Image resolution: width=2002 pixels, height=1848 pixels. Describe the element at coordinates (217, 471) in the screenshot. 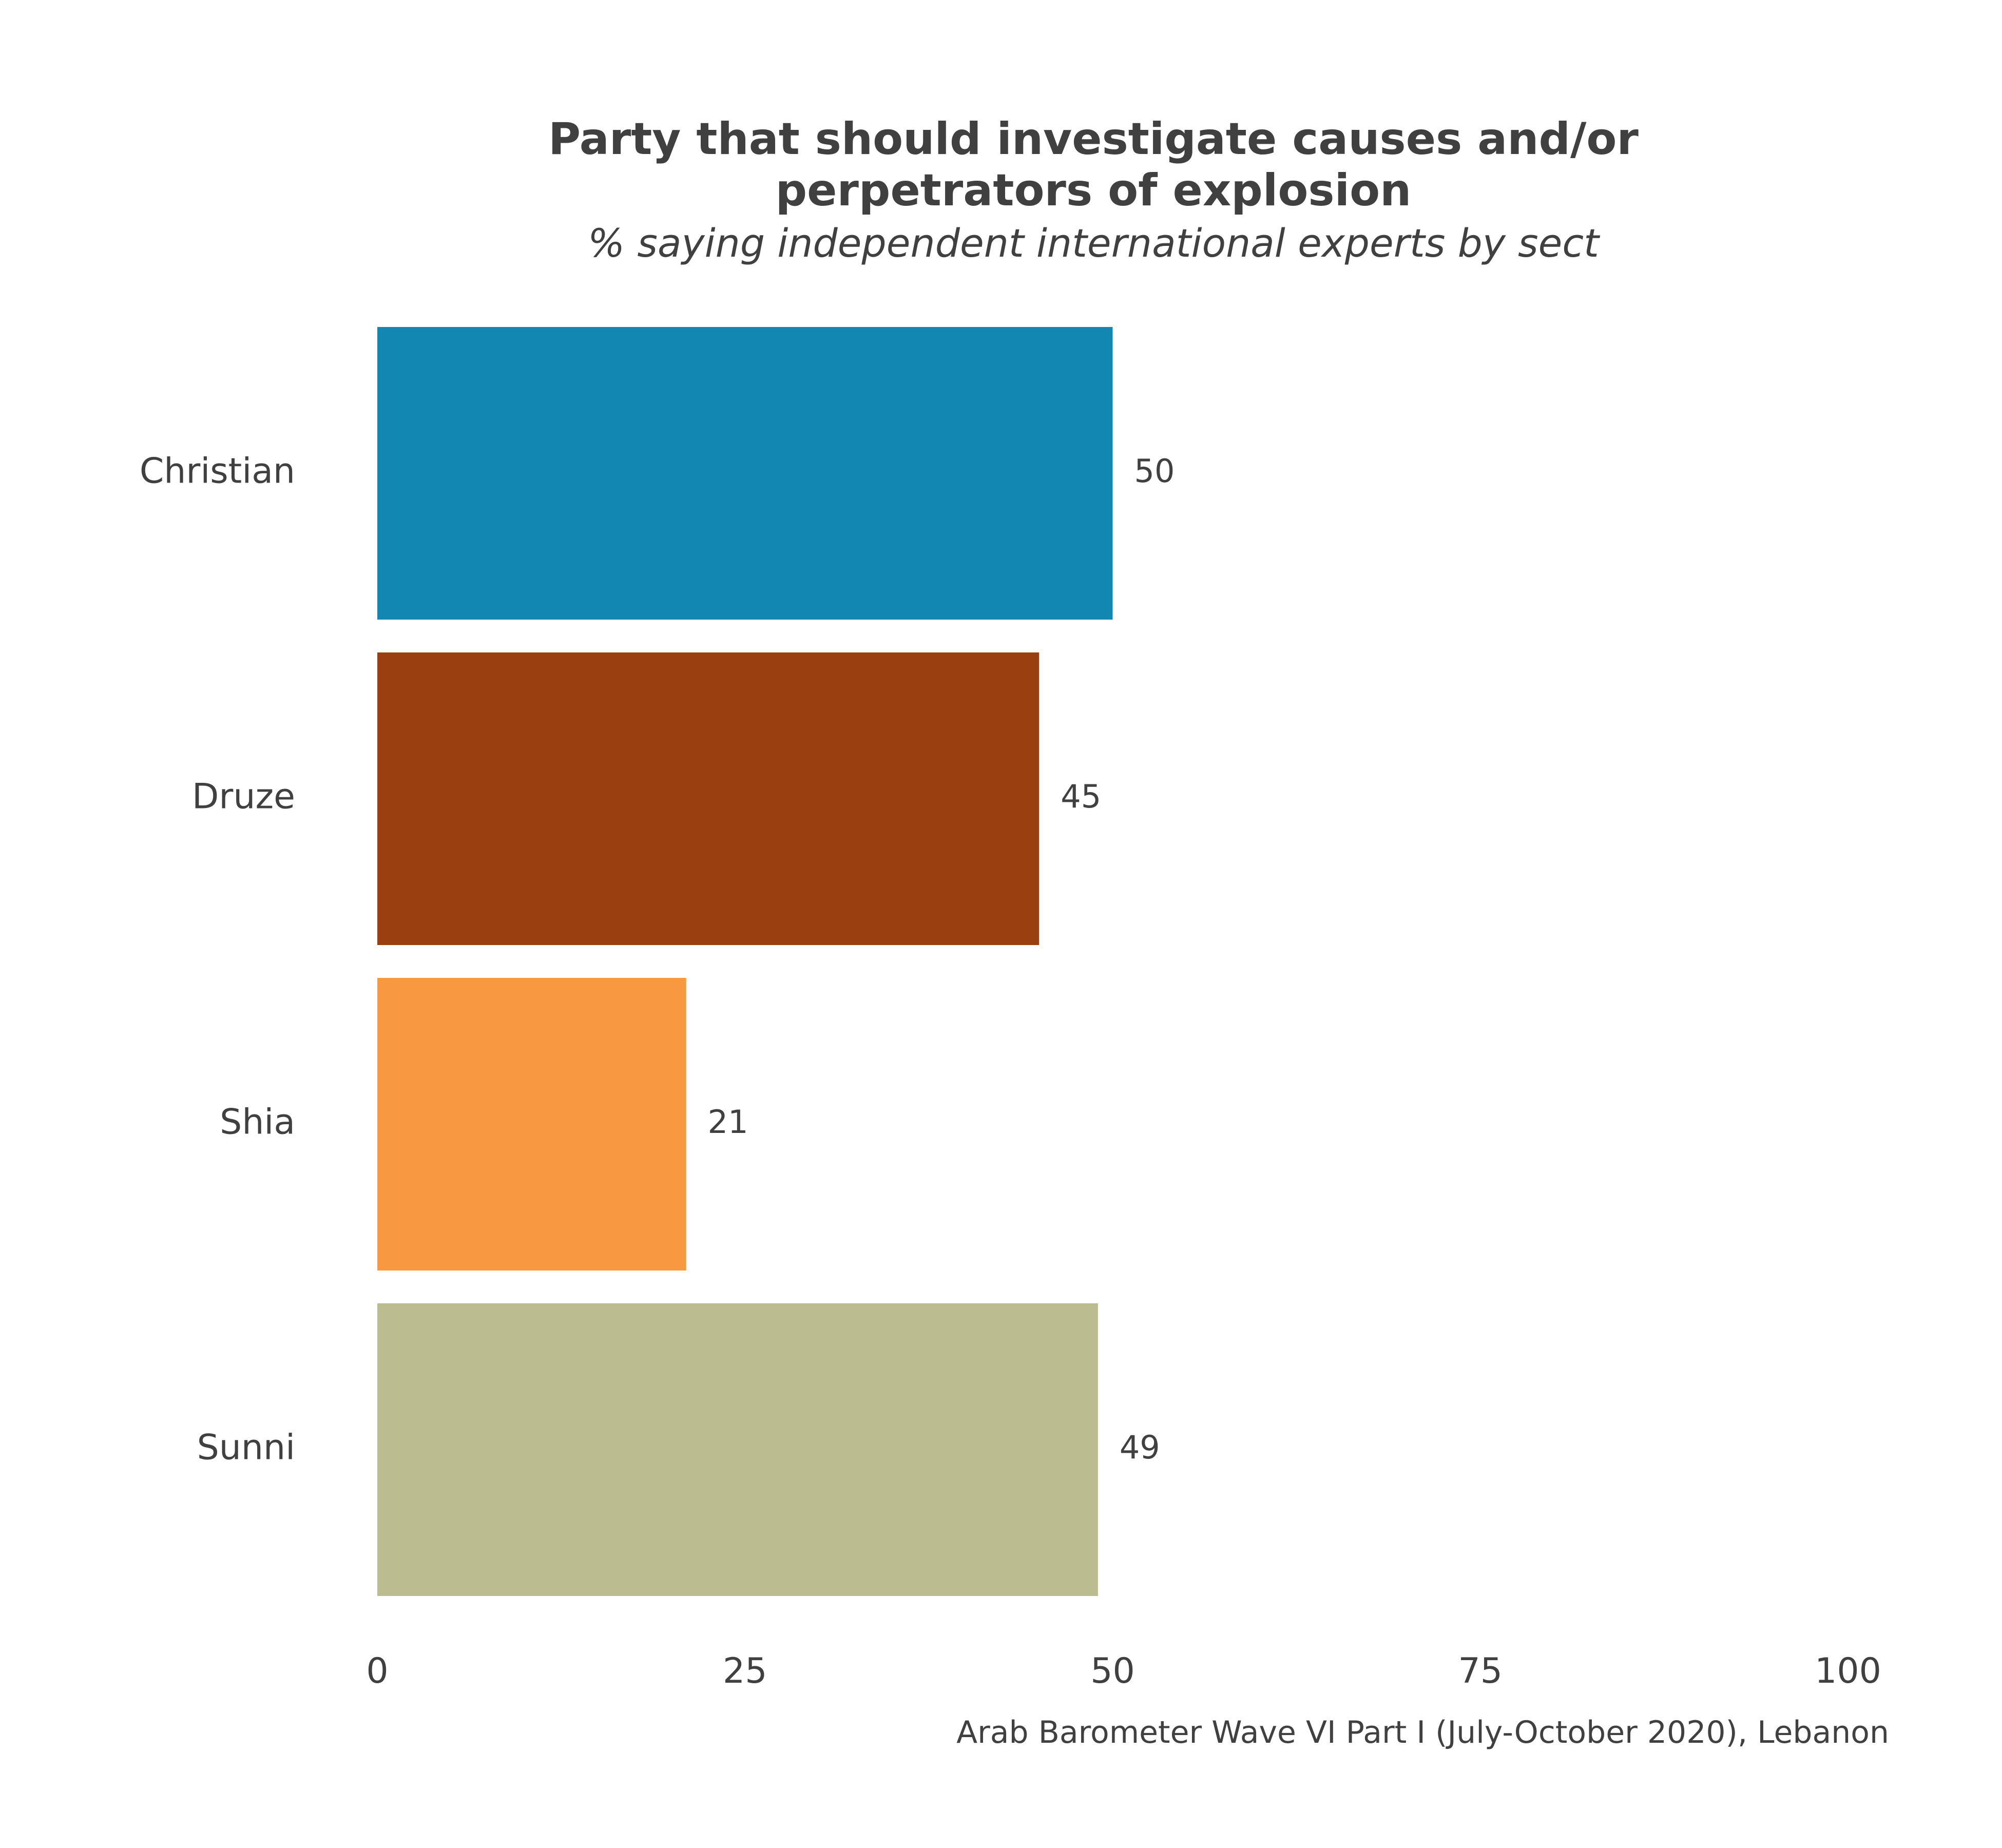

I see `category-label-christian: Christian` at that location.